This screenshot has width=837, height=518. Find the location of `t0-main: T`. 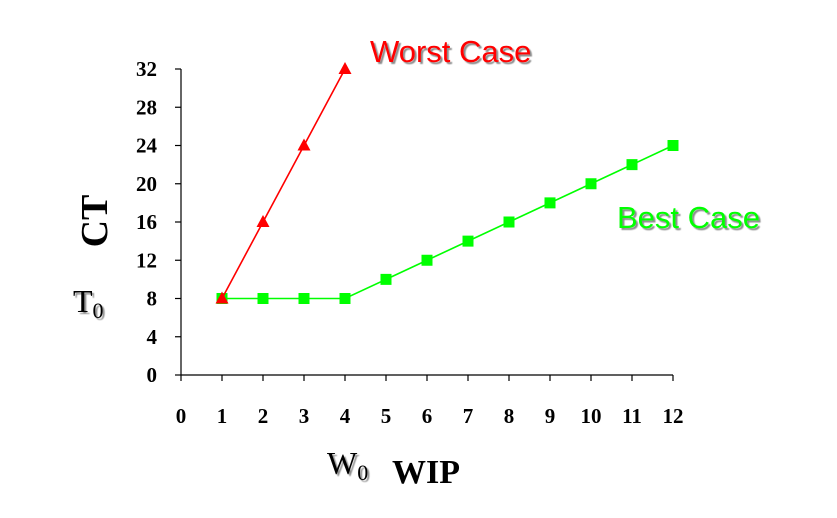

t0-main: T is located at coordinates (83, 301).